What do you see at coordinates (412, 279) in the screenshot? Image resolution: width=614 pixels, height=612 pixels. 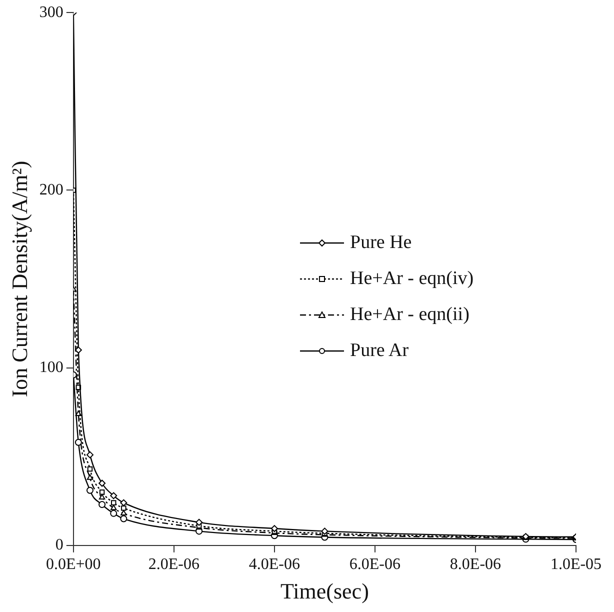 I see `legend-label: He+Ar - eqn(iv)` at bounding box center [412, 279].